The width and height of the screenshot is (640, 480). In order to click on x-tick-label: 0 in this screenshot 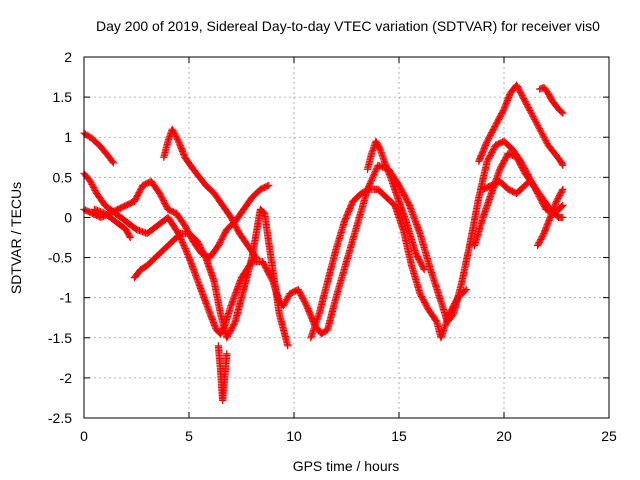, I will do `click(84, 436)`.